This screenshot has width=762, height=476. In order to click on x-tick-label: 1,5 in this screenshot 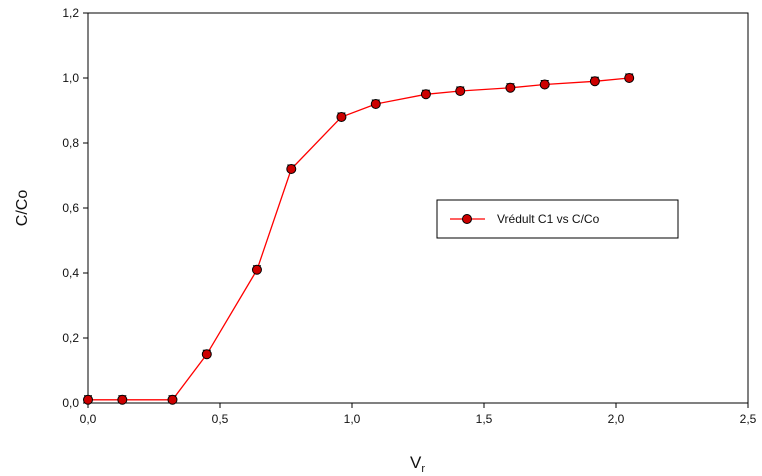, I will do `click(484, 419)`.